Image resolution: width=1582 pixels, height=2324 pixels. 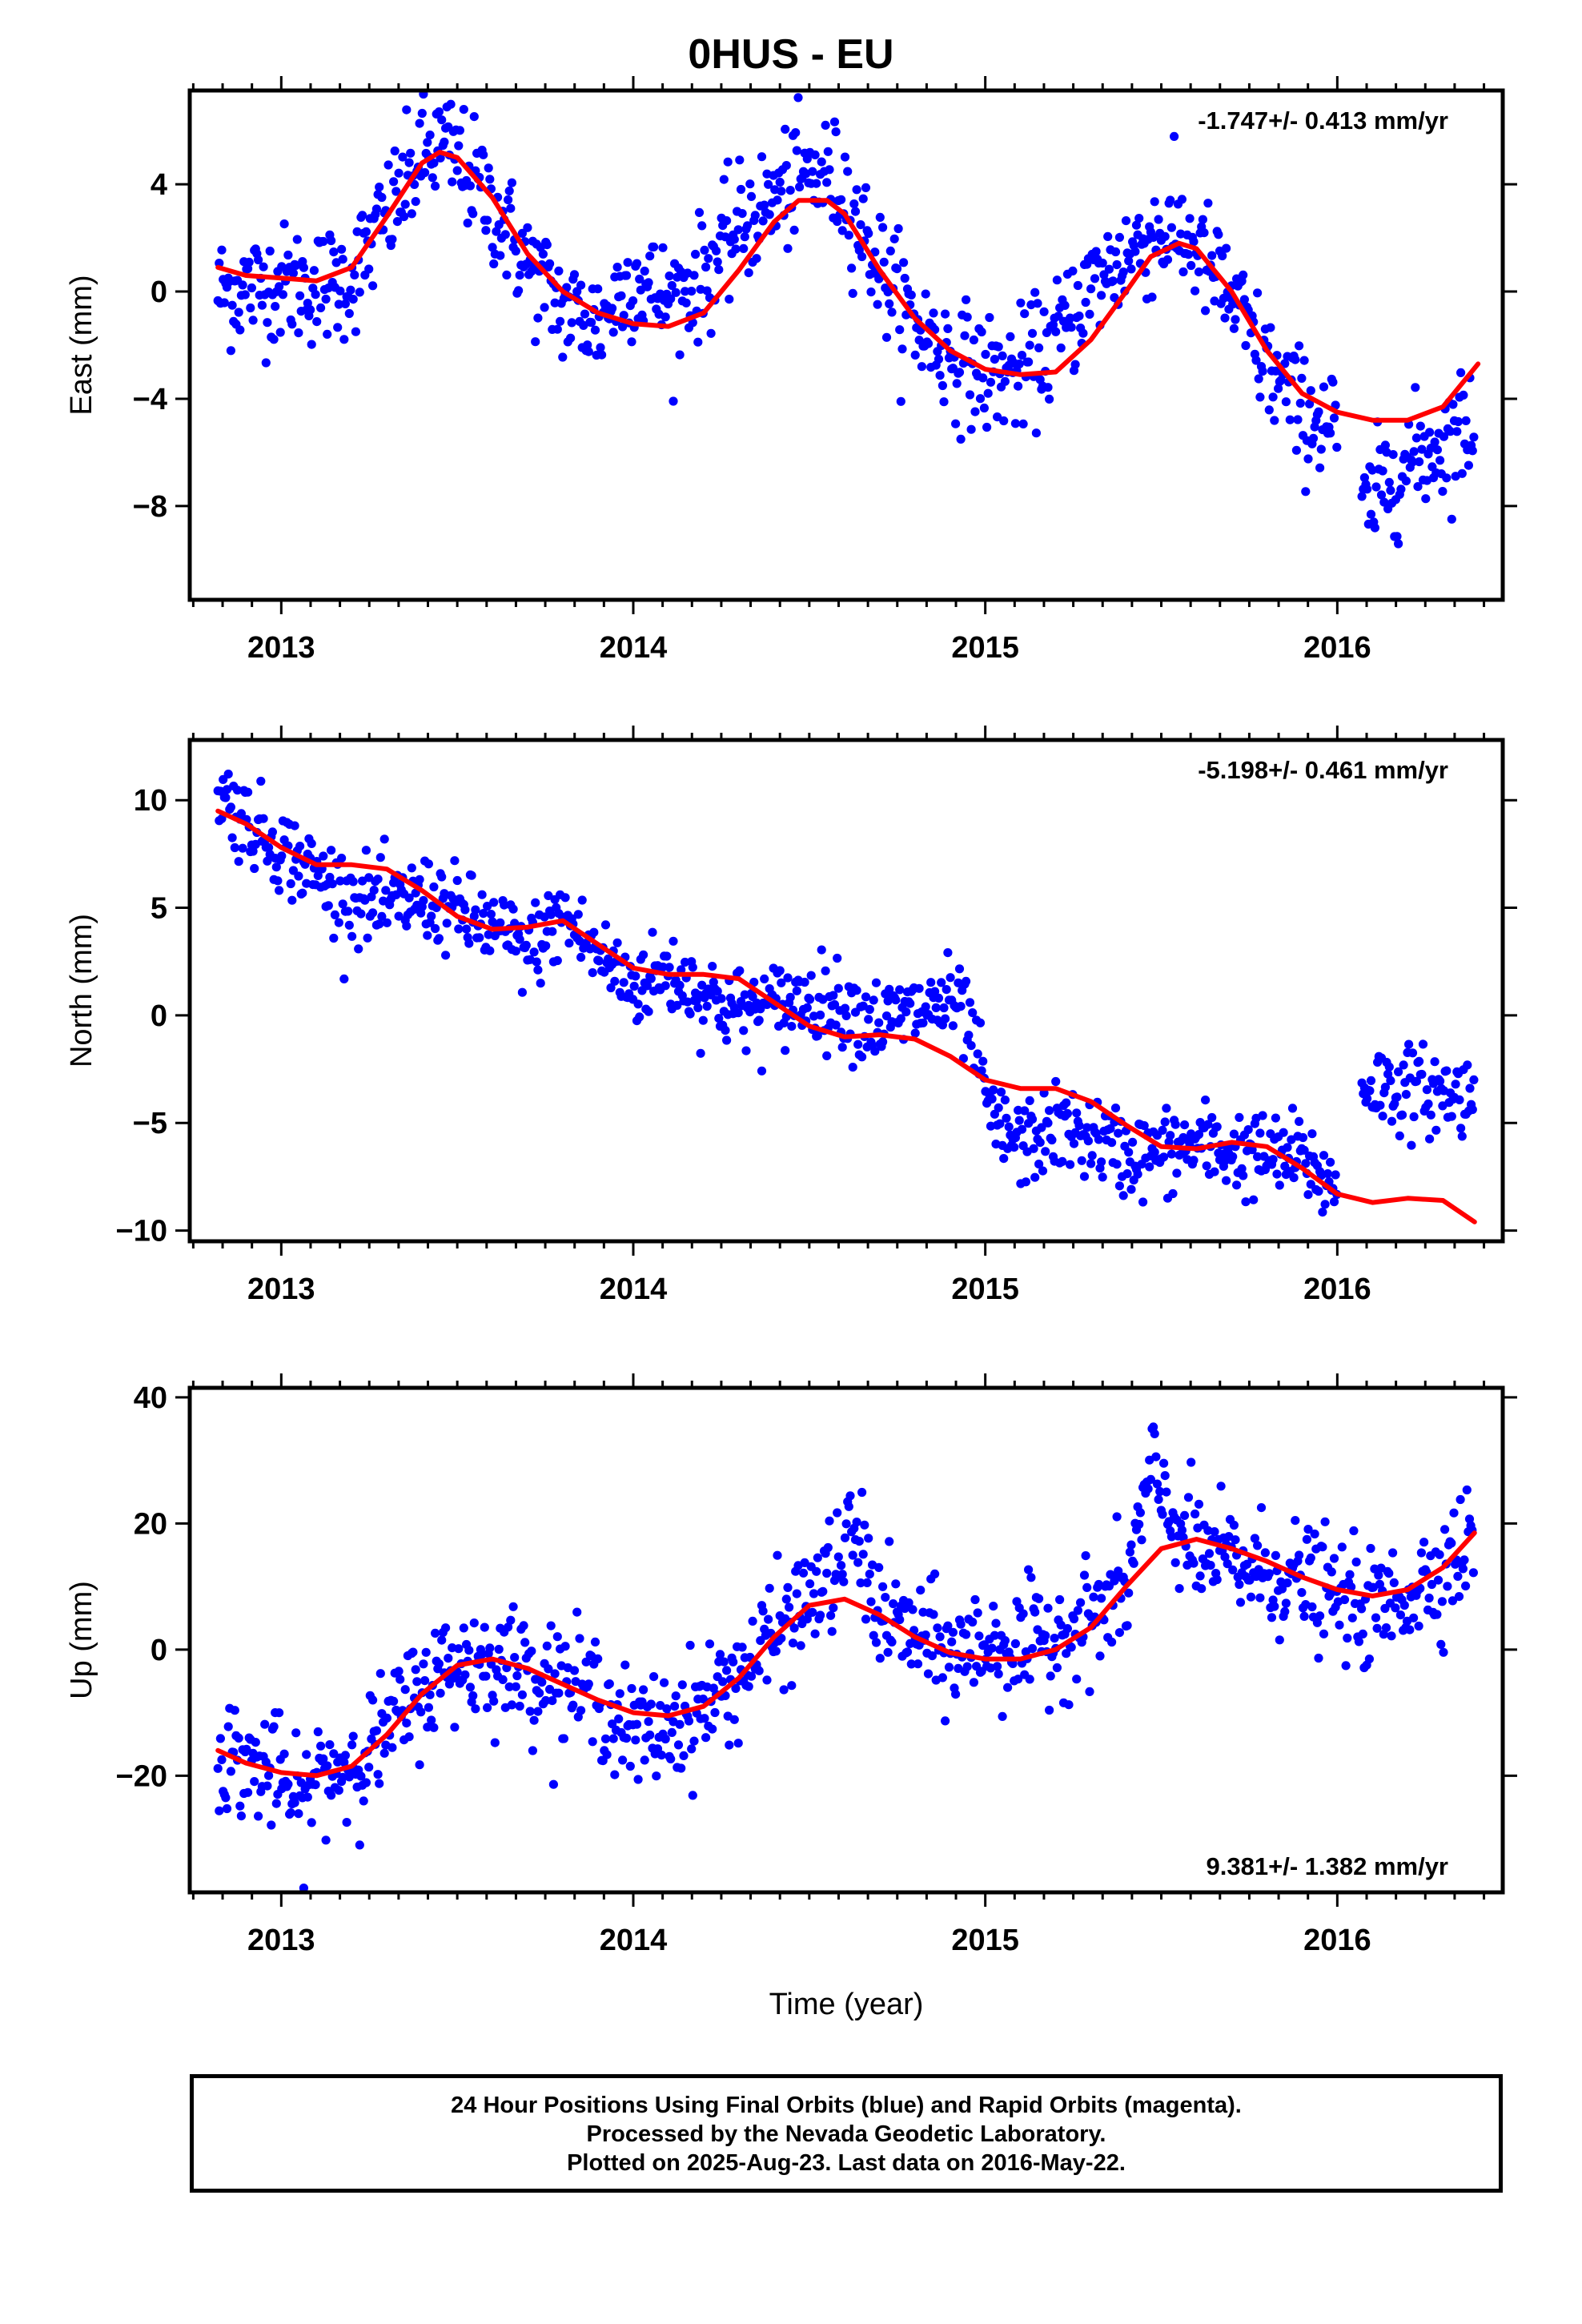 What do you see at coordinates (150, 507) in the screenshot?
I see `y-tick-label: −8` at bounding box center [150, 507].